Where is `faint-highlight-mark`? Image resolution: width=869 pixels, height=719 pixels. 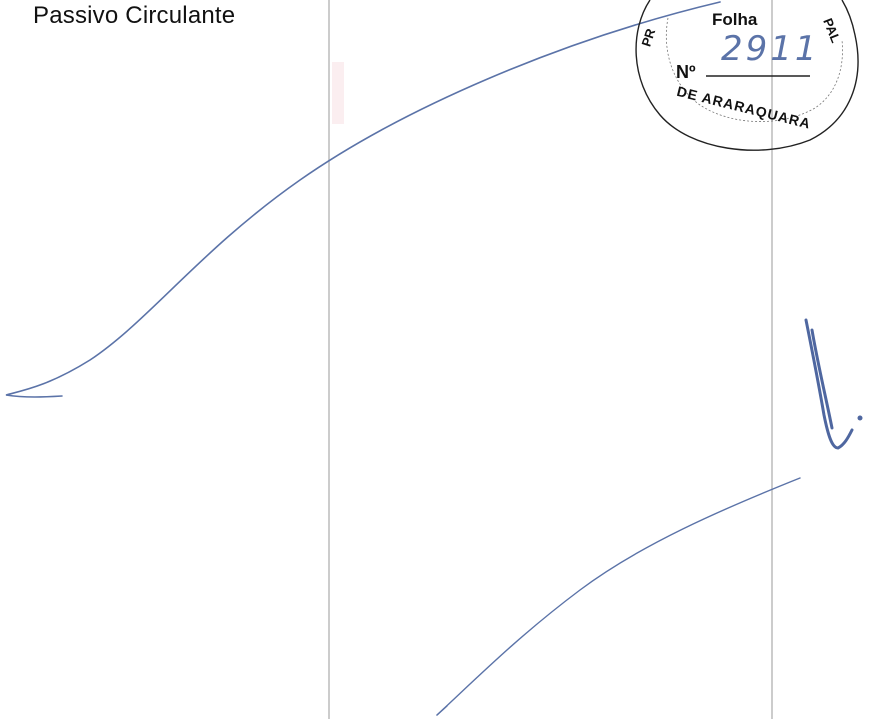 faint-highlight-mark is located at coordinates (338, 93).